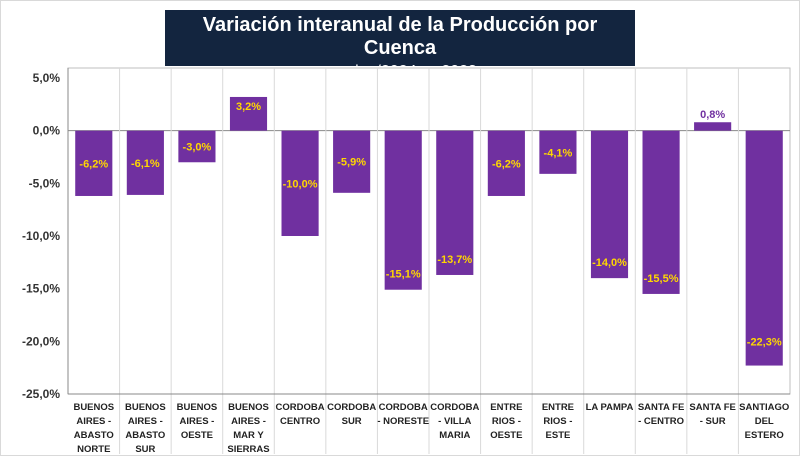  I want to click on data-label: -15,5%, so click(661, 279).